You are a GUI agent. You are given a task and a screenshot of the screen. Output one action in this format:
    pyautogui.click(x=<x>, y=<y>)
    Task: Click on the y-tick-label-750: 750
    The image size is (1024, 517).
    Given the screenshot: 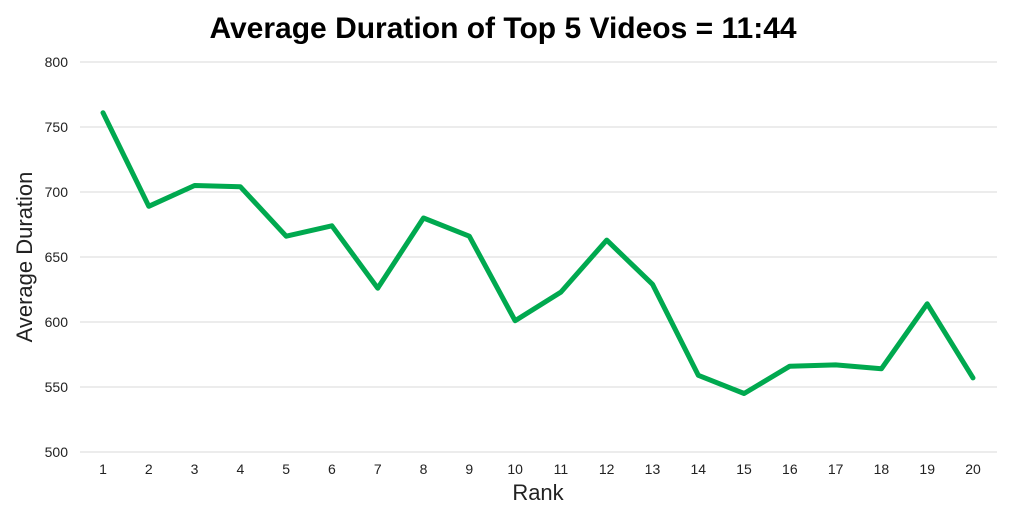 What is the action you would take?
    pyautogui.click(x=57, y=127)
    